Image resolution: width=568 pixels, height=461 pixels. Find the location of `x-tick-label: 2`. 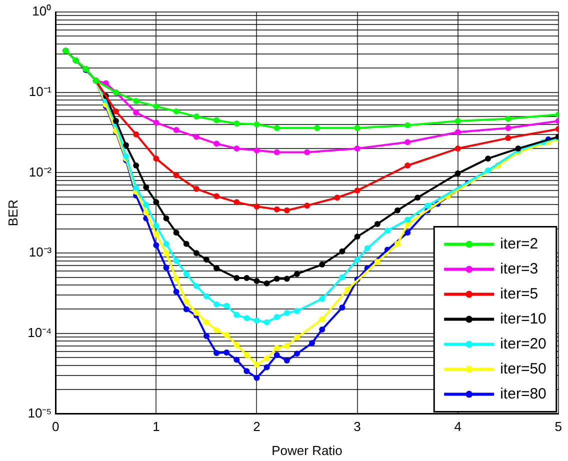

x-tick-label: 2 is located at coordinates (256, 426).